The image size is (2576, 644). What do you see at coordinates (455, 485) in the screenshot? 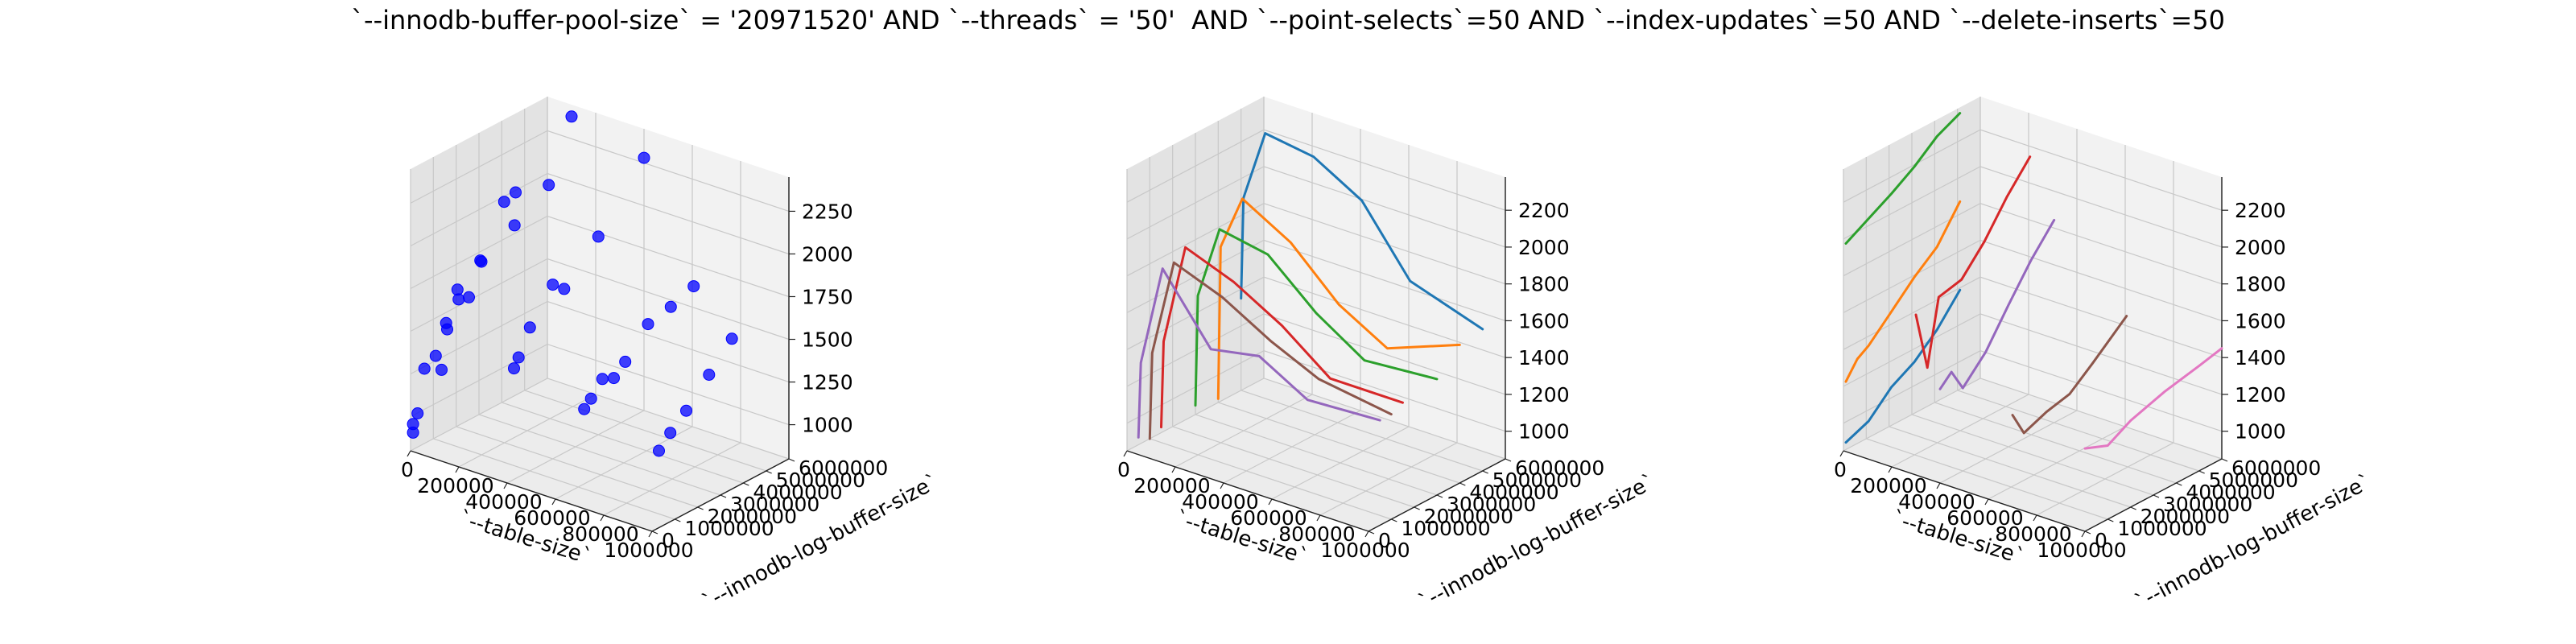
I see `x-tick-label: 200000` at bounding box center [455, 485].